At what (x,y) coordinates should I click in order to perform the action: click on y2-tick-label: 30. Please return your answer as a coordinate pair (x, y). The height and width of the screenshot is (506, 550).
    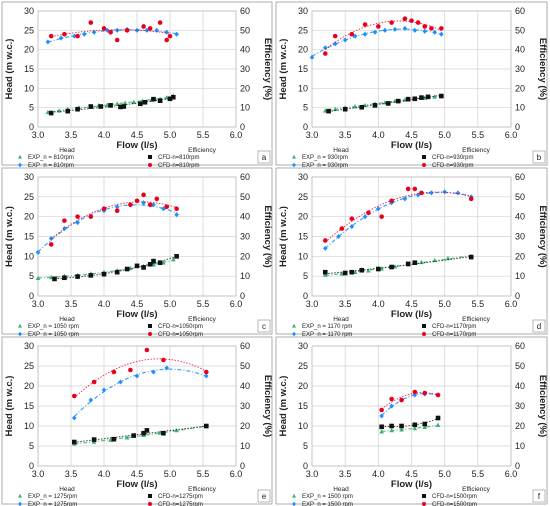
    Looking at the image, I should click on (520, 237).